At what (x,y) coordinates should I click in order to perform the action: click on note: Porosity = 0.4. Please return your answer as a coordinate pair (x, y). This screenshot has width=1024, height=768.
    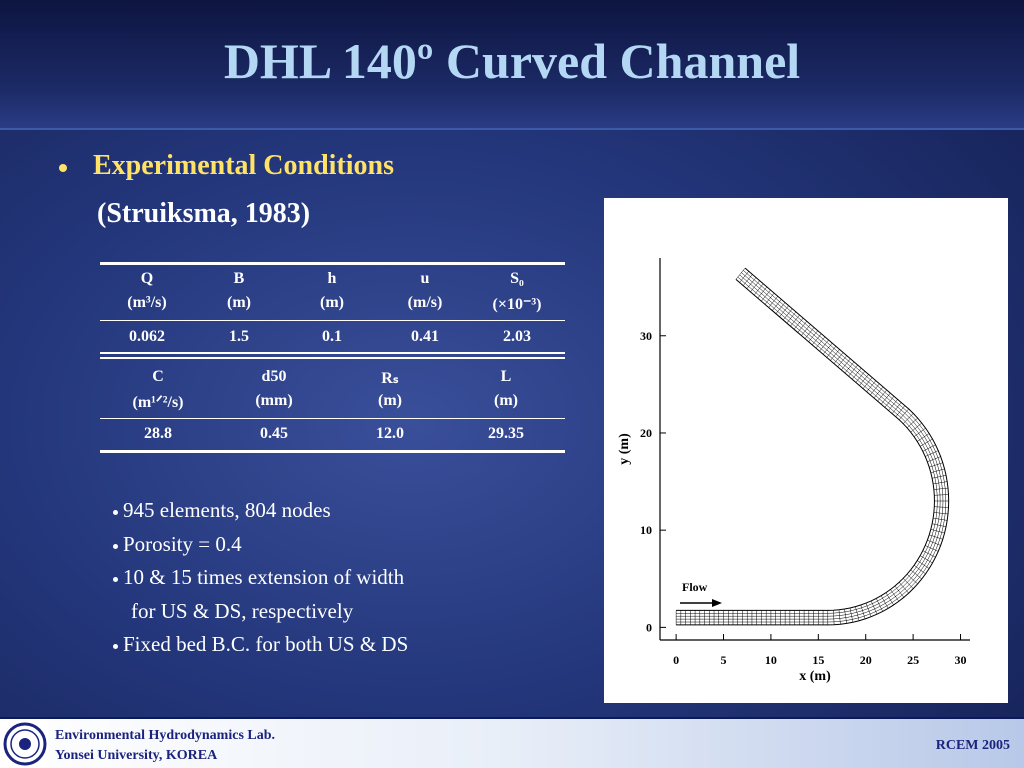
    Looking at the image, I should click on (177, 544).